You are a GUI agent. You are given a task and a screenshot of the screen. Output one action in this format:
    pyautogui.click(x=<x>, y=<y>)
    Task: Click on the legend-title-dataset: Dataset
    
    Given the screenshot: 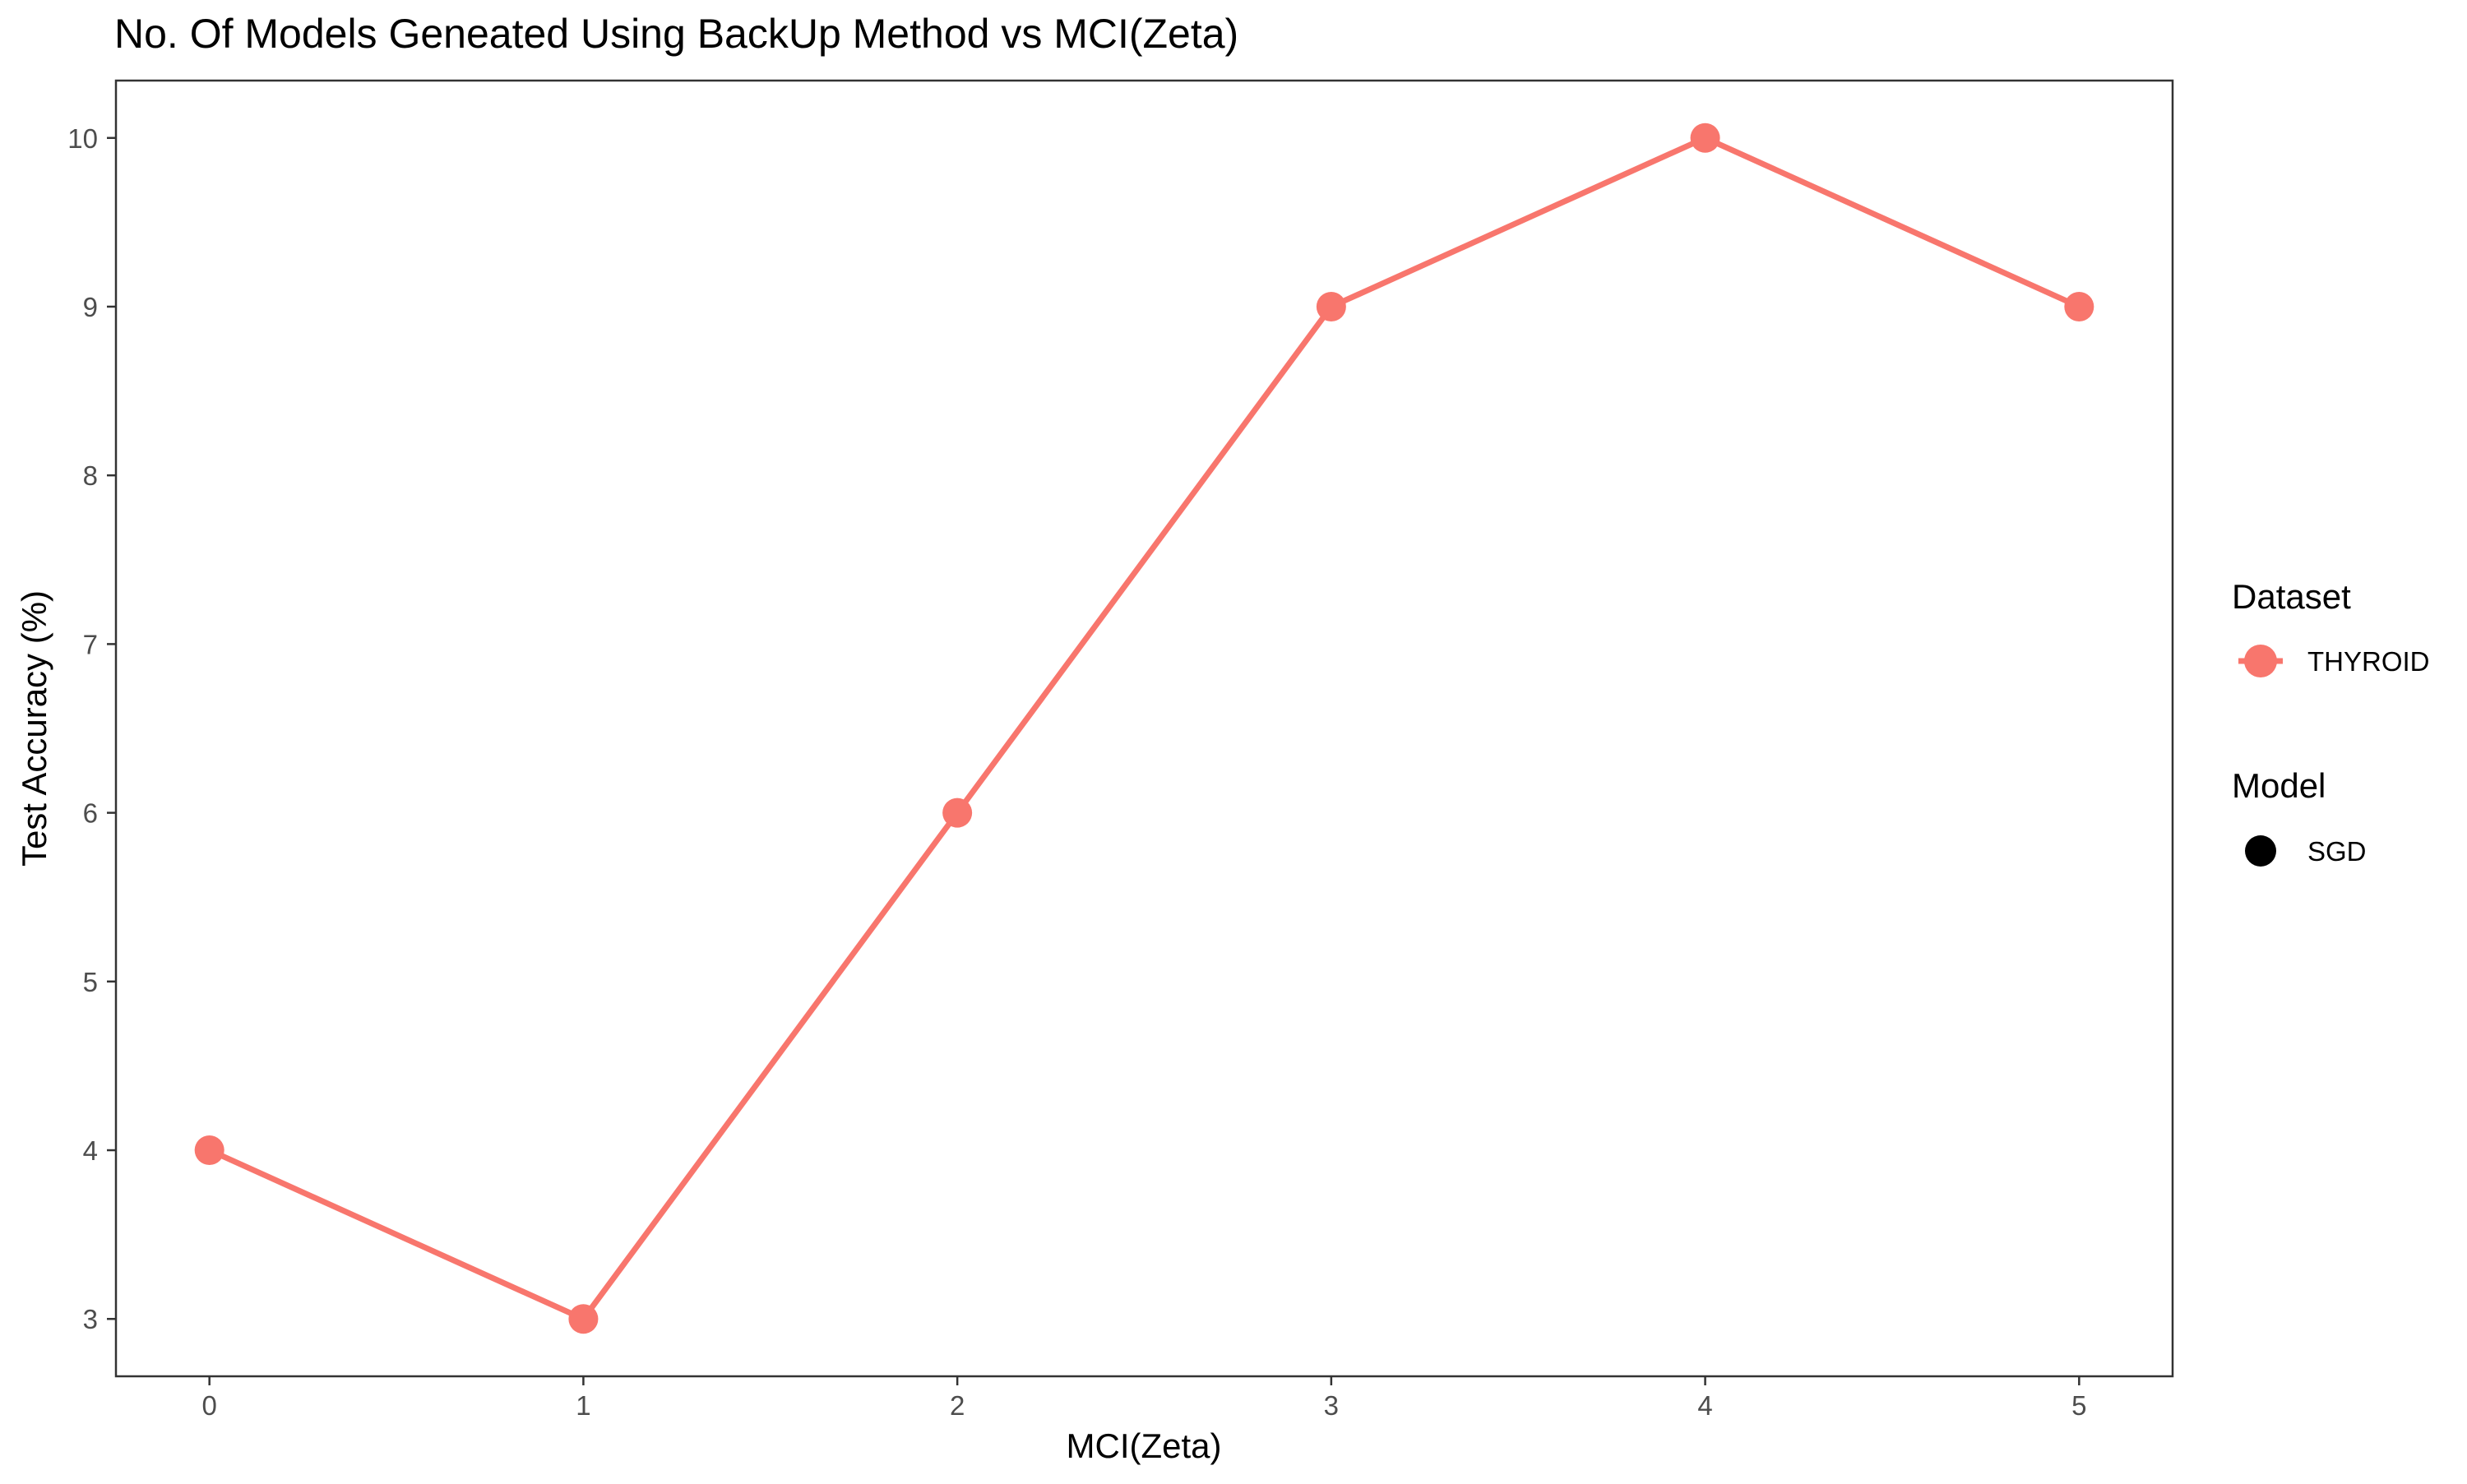 What is the action you would take?
    pyautogui.click(x=2291, y=597)
    